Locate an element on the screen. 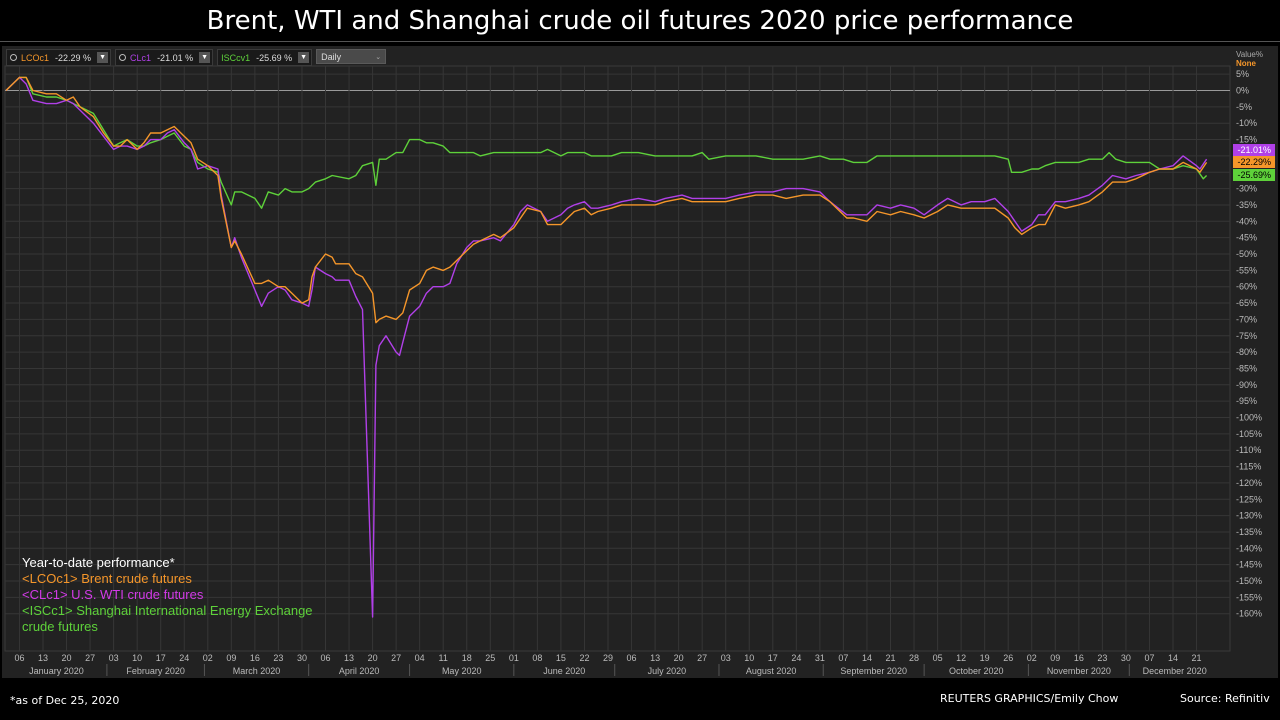  annotation-line: <CLc1> U.S. WTI crude futures is located at coordinates (113, 594).